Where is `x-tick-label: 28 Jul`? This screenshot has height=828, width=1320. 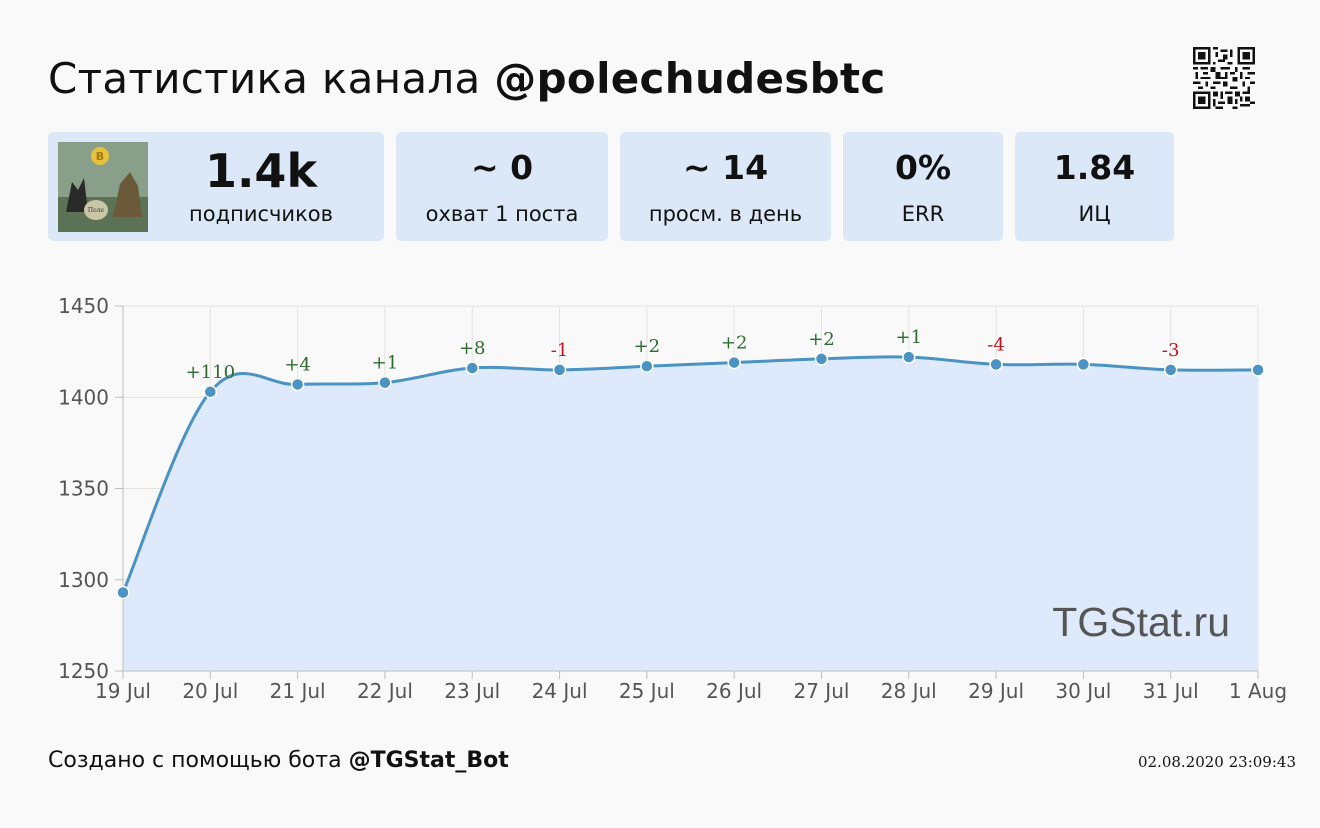 x-tick-label: 28 Jul is located at coordinates (909, 691).